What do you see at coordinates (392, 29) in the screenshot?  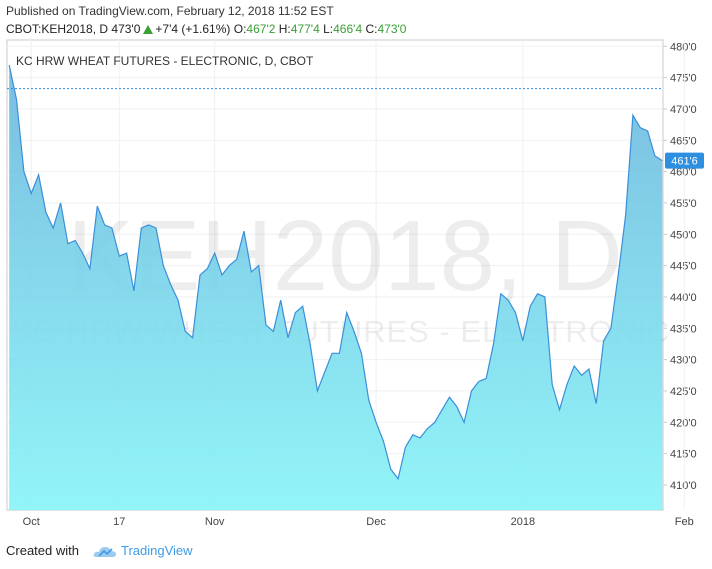 I see `close-value: 473'0` at bounding box center [392, 29].